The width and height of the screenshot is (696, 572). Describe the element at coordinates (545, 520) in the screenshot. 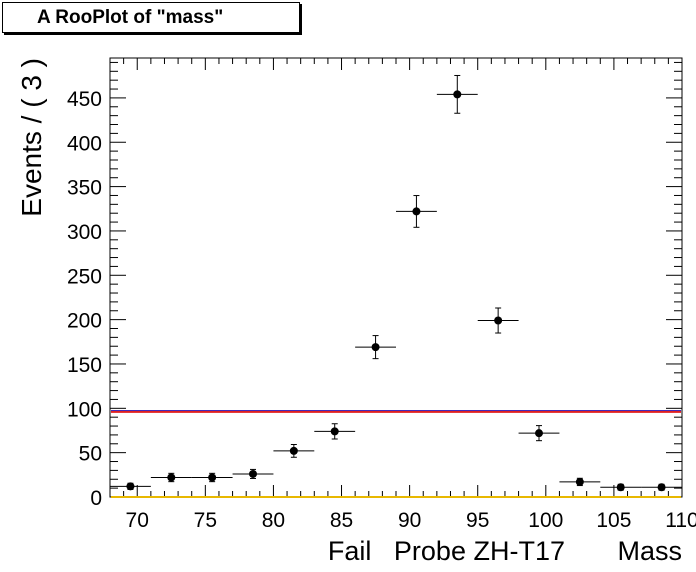

I see `x-tick-label: 100` at that location.